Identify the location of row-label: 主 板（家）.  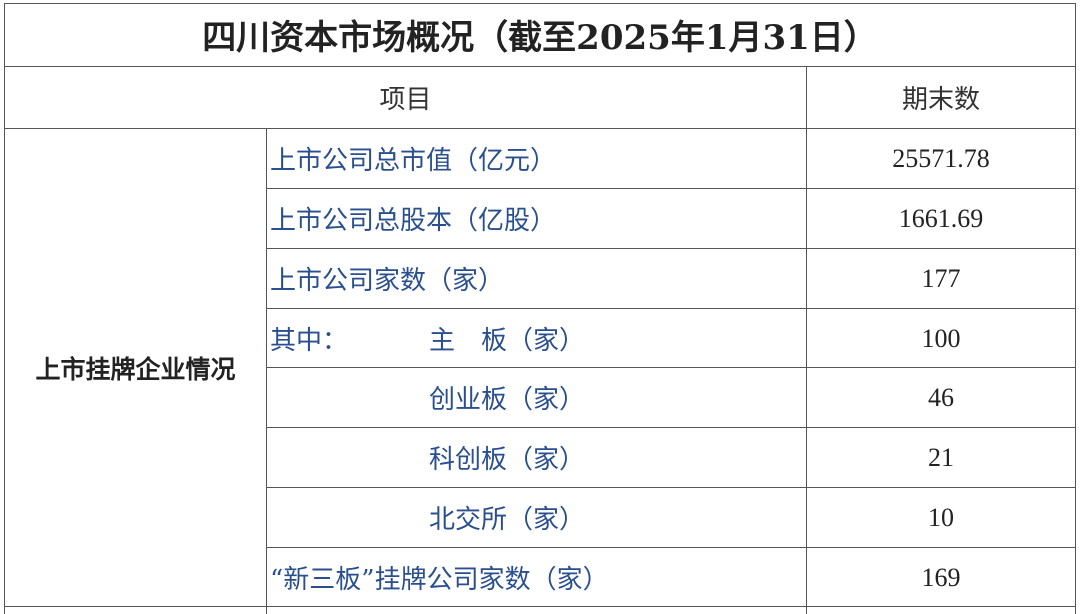
(507, 341).